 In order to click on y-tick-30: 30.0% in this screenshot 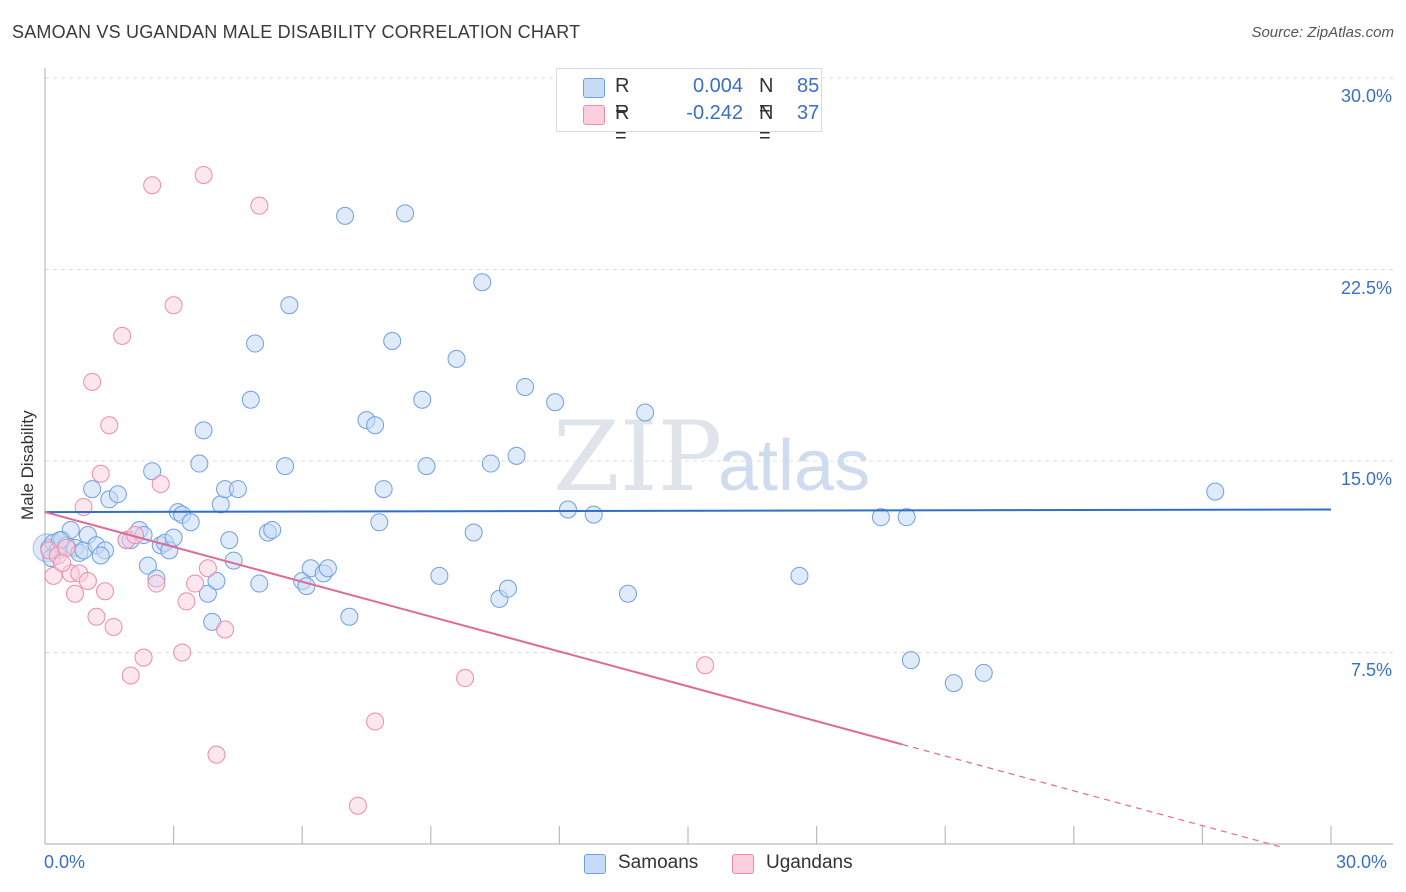, I will do `click(1366, 96)`.